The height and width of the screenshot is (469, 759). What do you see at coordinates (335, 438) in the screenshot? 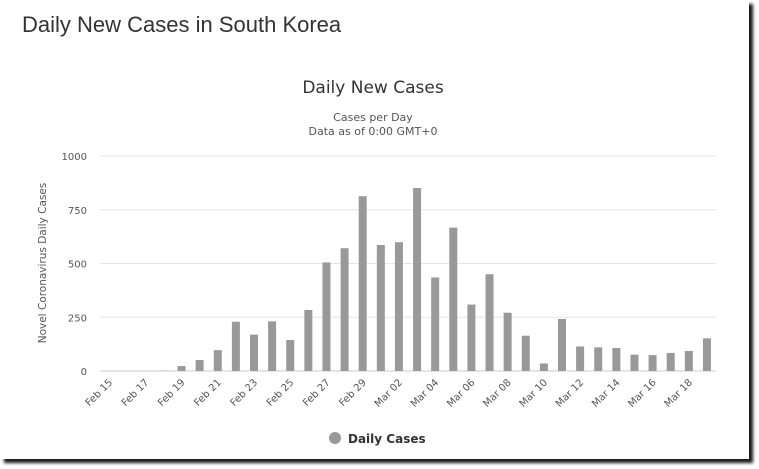
I see `legend-marker` at bounding box center [335, 438].